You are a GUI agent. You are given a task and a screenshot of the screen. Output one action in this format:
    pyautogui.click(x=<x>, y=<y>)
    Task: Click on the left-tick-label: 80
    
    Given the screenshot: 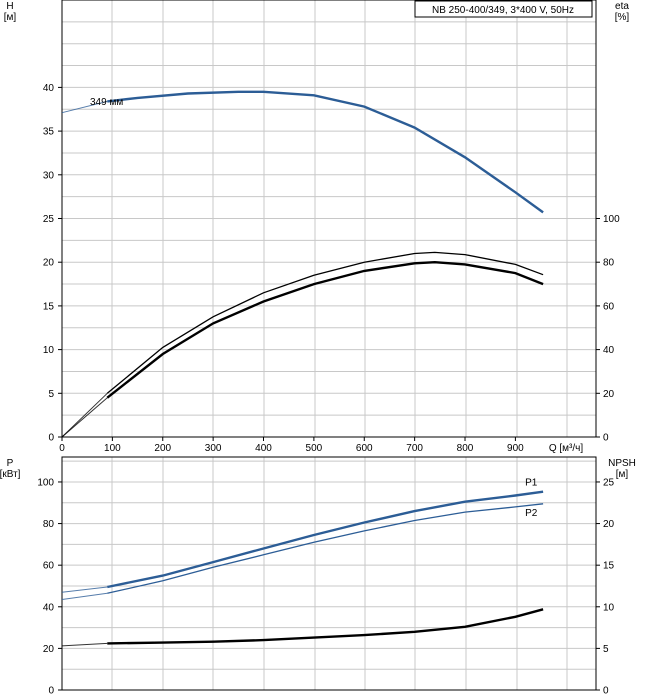 What is the action you would take?
    pyautogui.click(x=49, y=524)
    